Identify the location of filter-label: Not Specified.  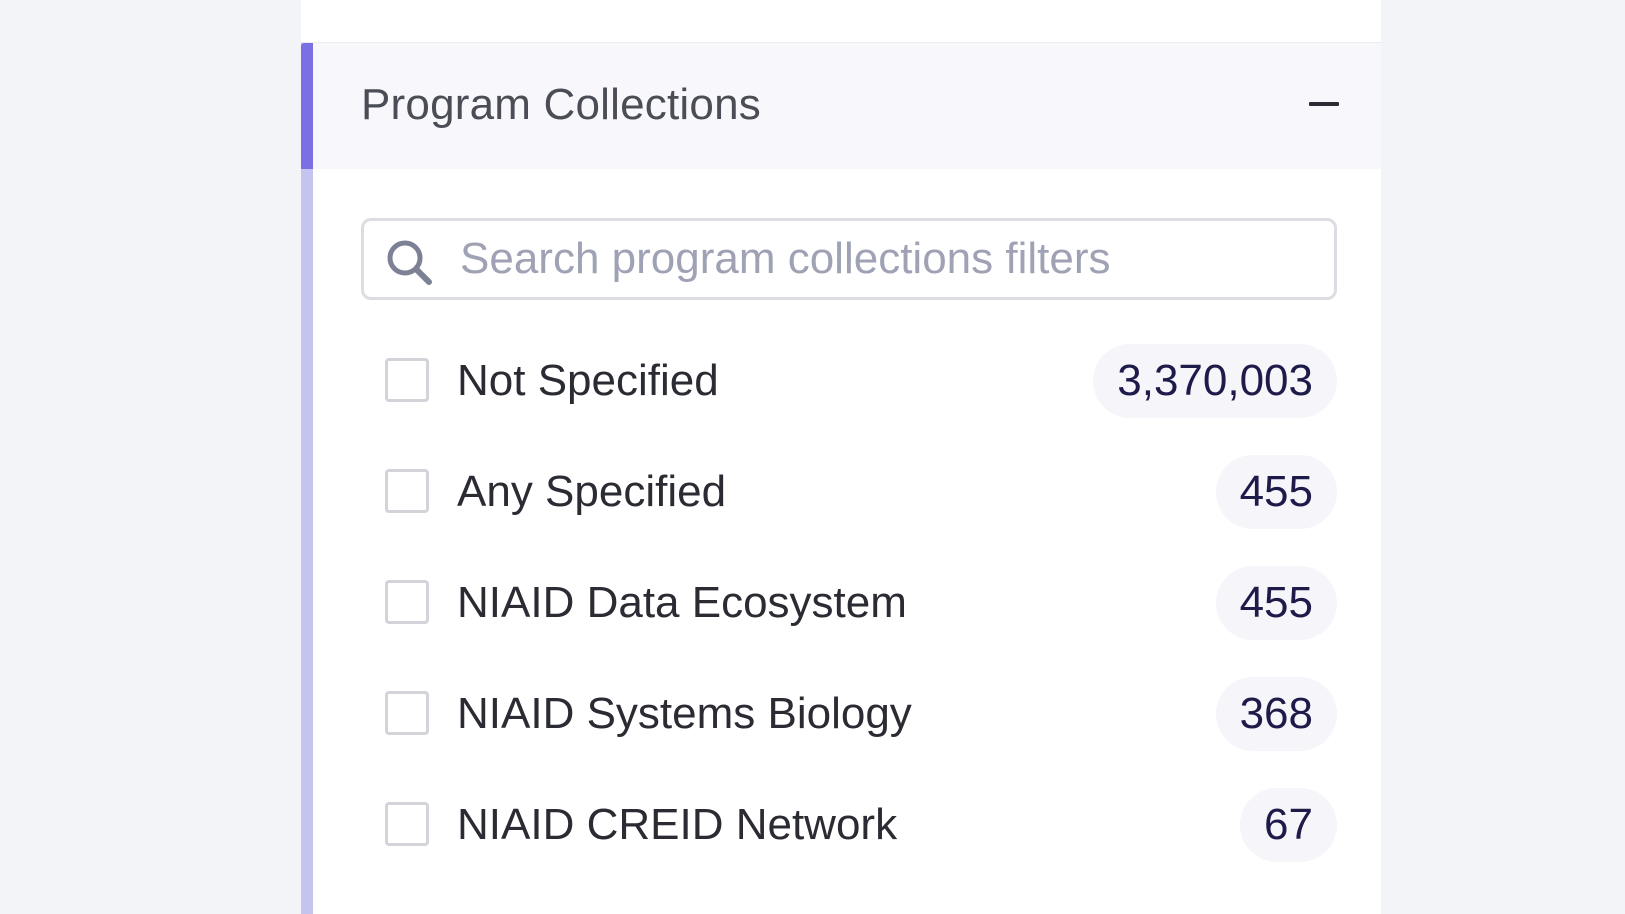
(588, 380).